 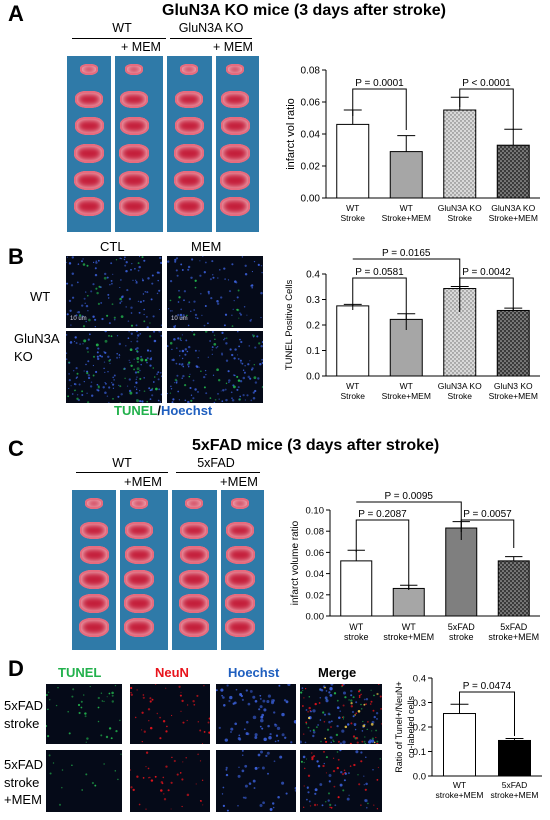 What do you see at coordinates (460, 208) in the screenshot?
I see `x-category-label: GluN3A KO` at bounding box center [460, 208].